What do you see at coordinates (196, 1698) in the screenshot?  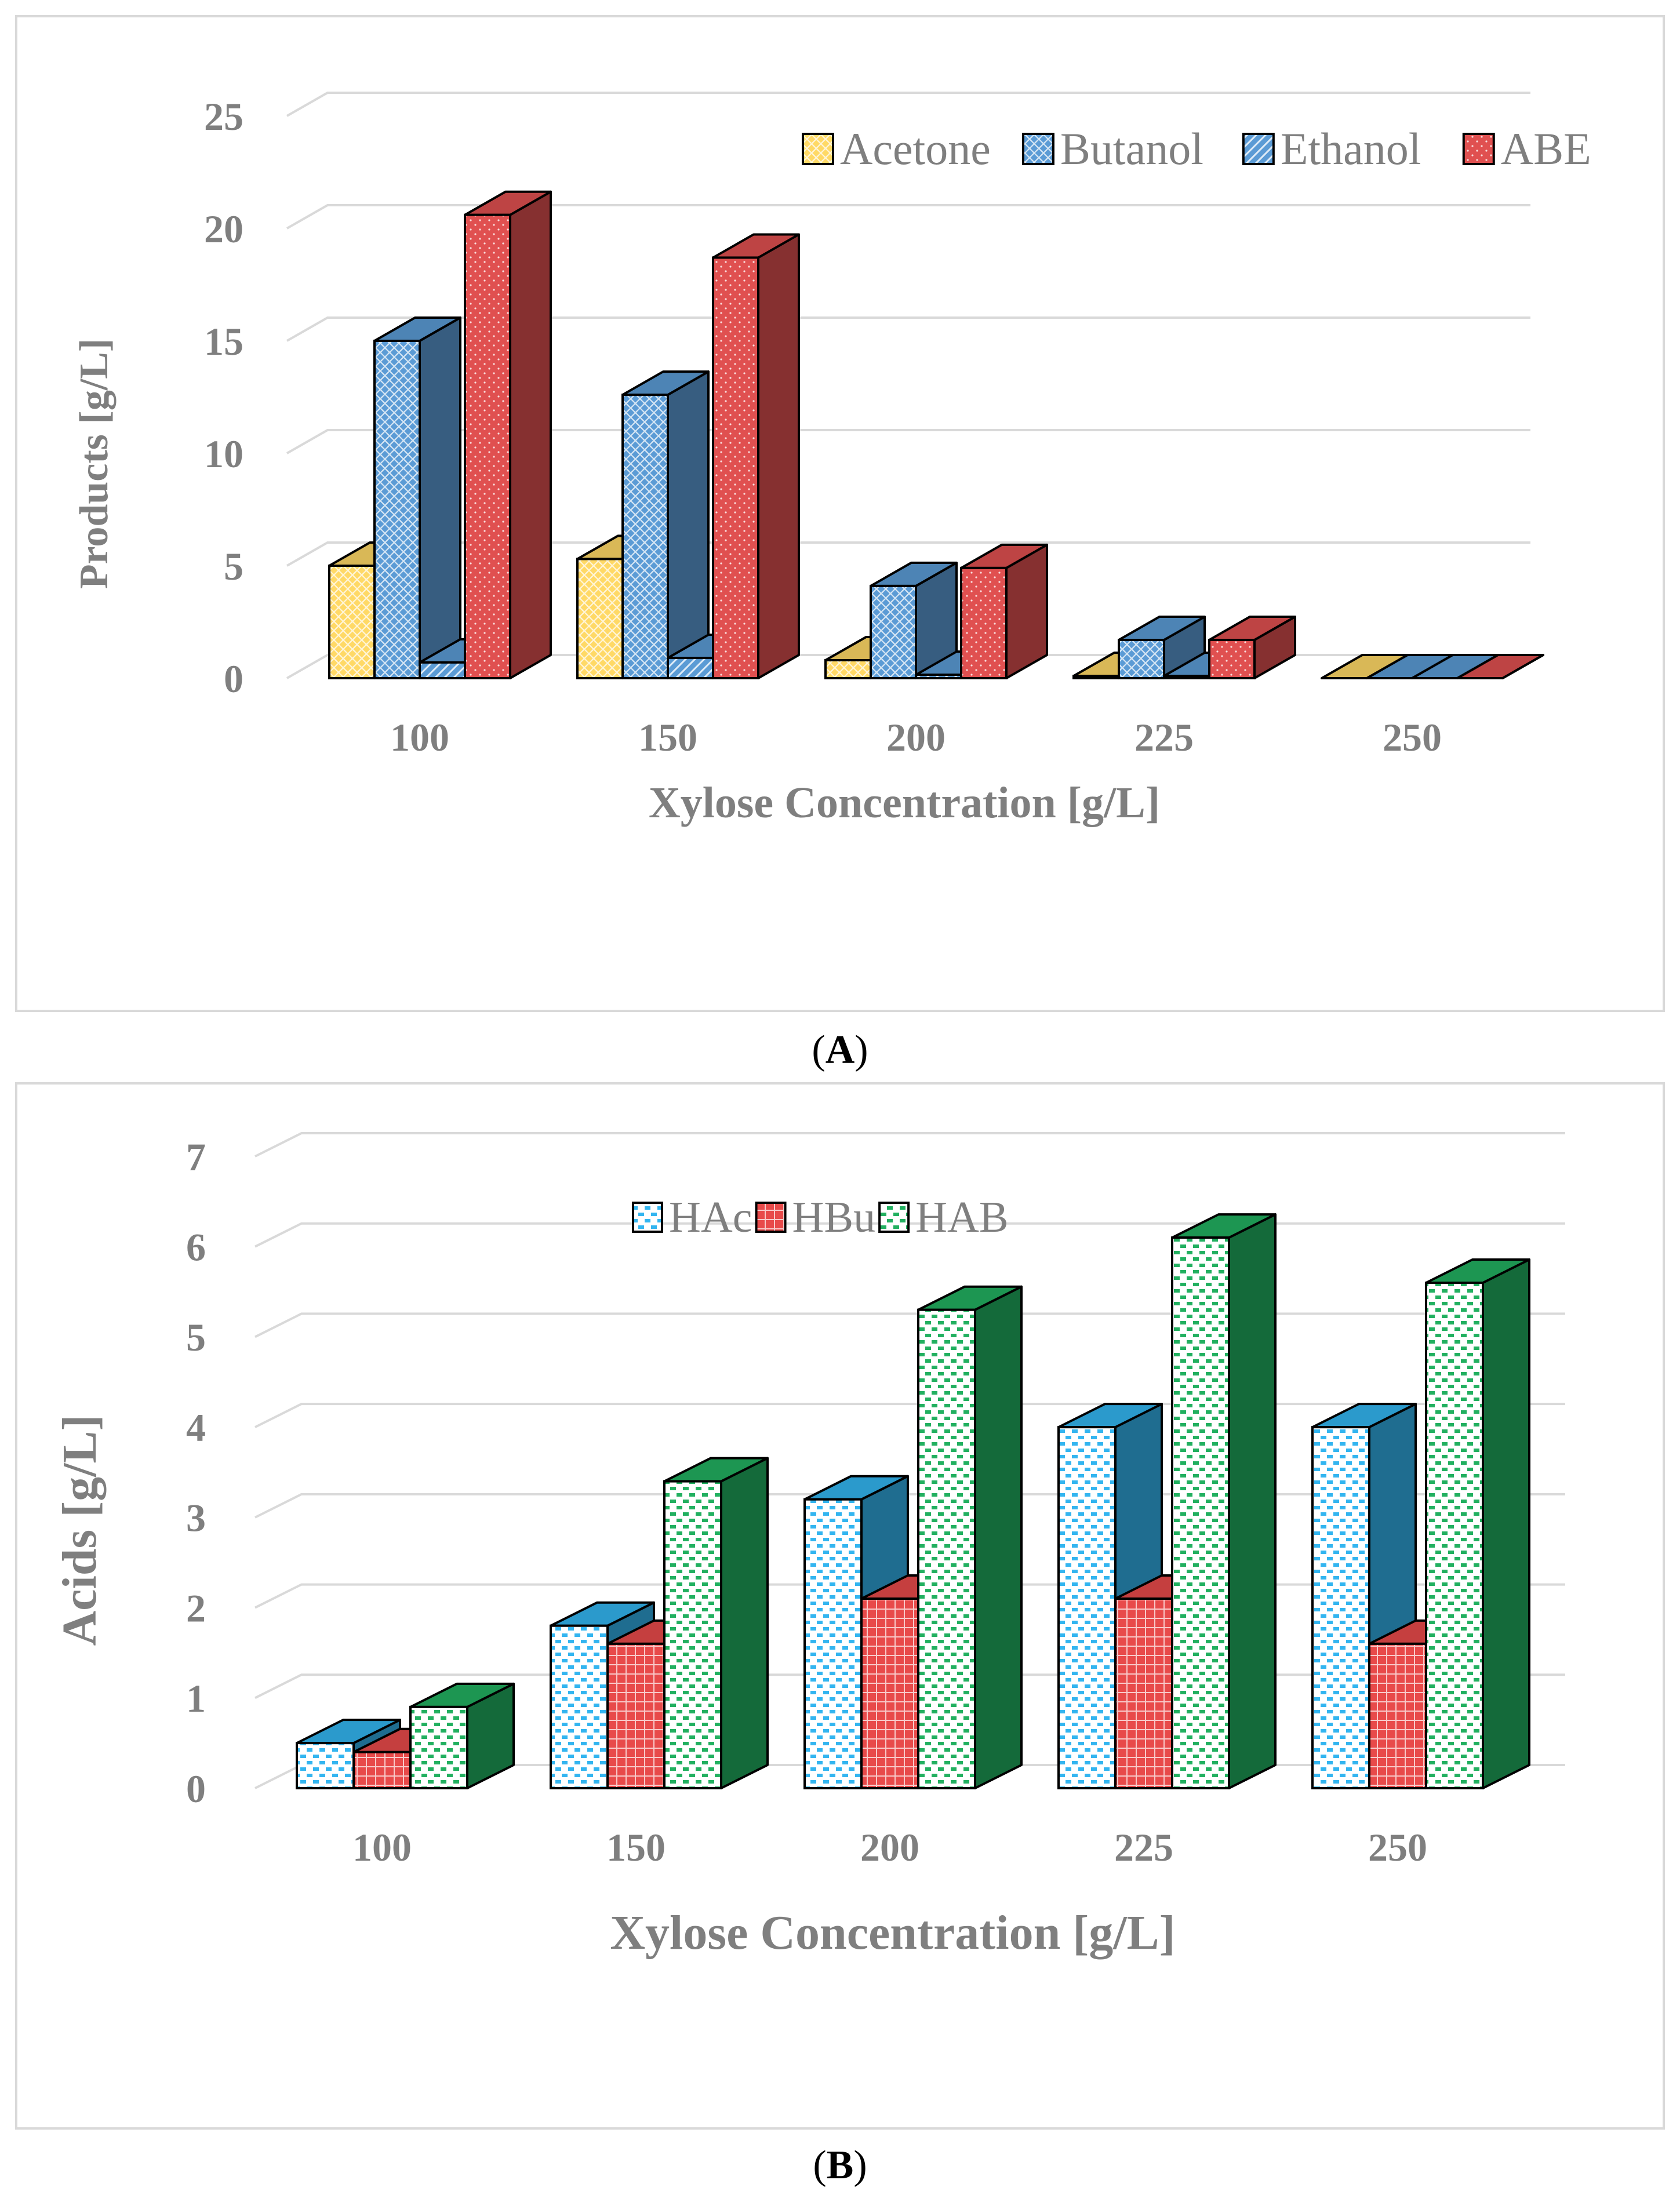 I see `y-tick-label: 1` at bounding box center [196, 1698].